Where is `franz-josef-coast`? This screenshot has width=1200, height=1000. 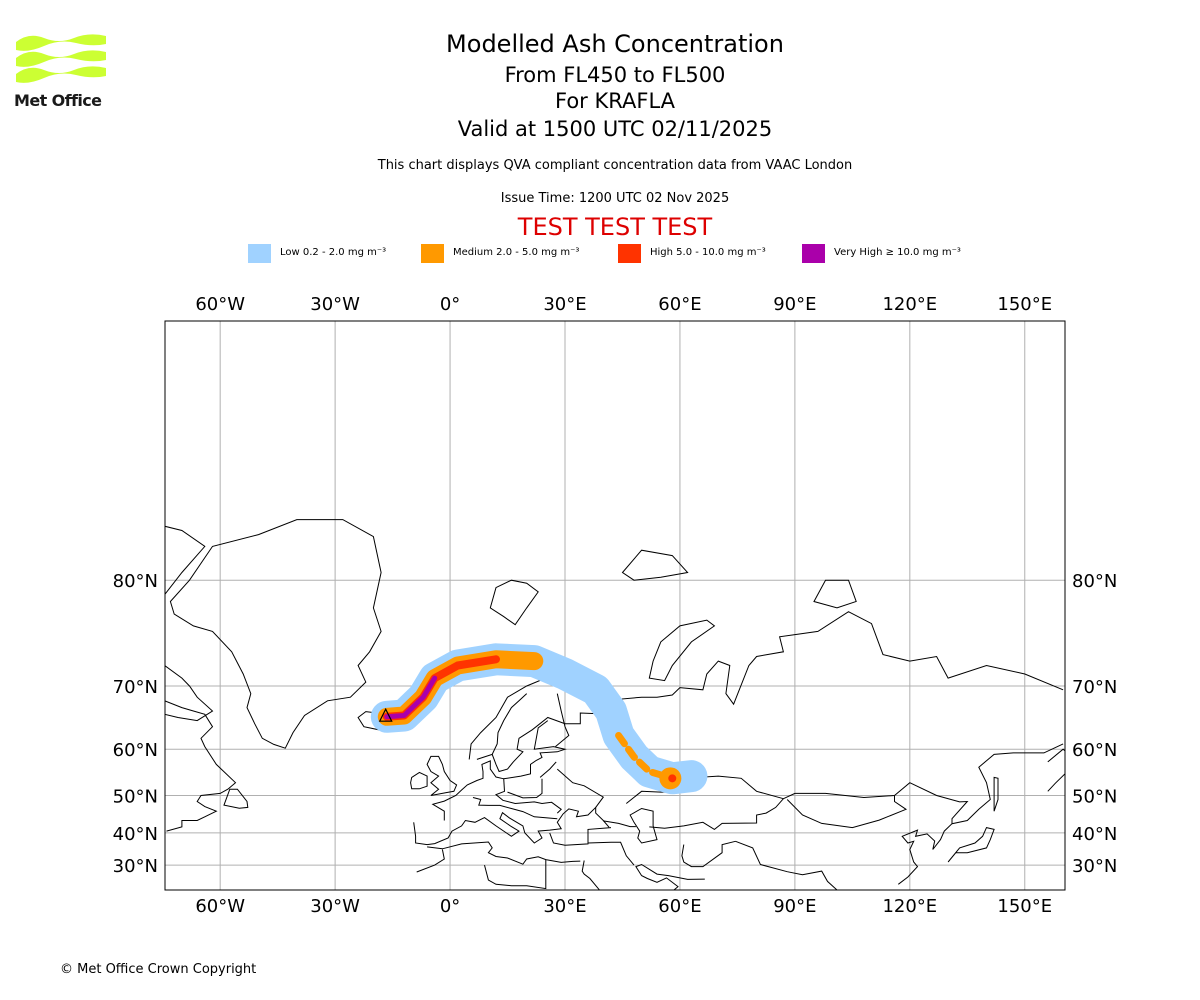 franz-josef-coast is located at coordinates (655, 565).